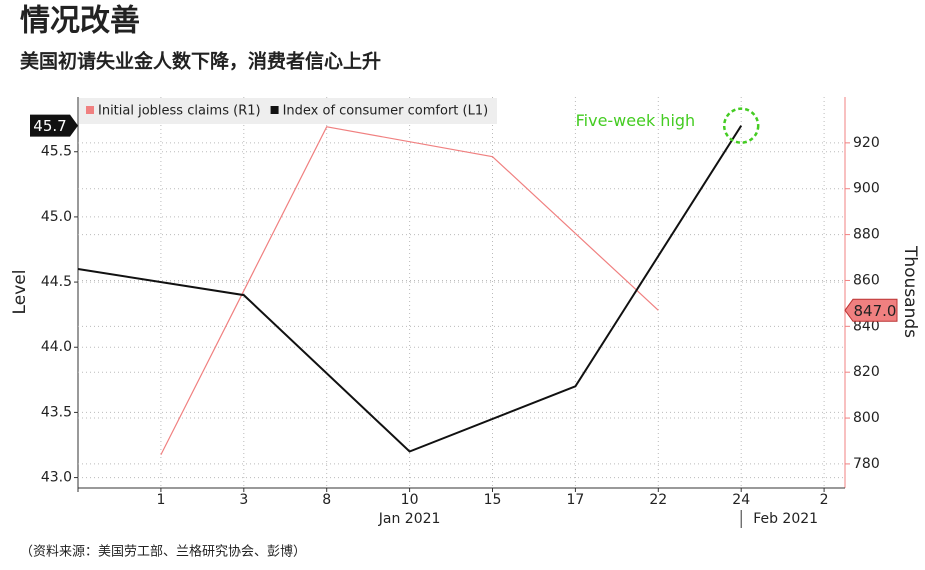 The image size is (925, 570). I want to click on y2-tick-label: 860, so click(866, 280).